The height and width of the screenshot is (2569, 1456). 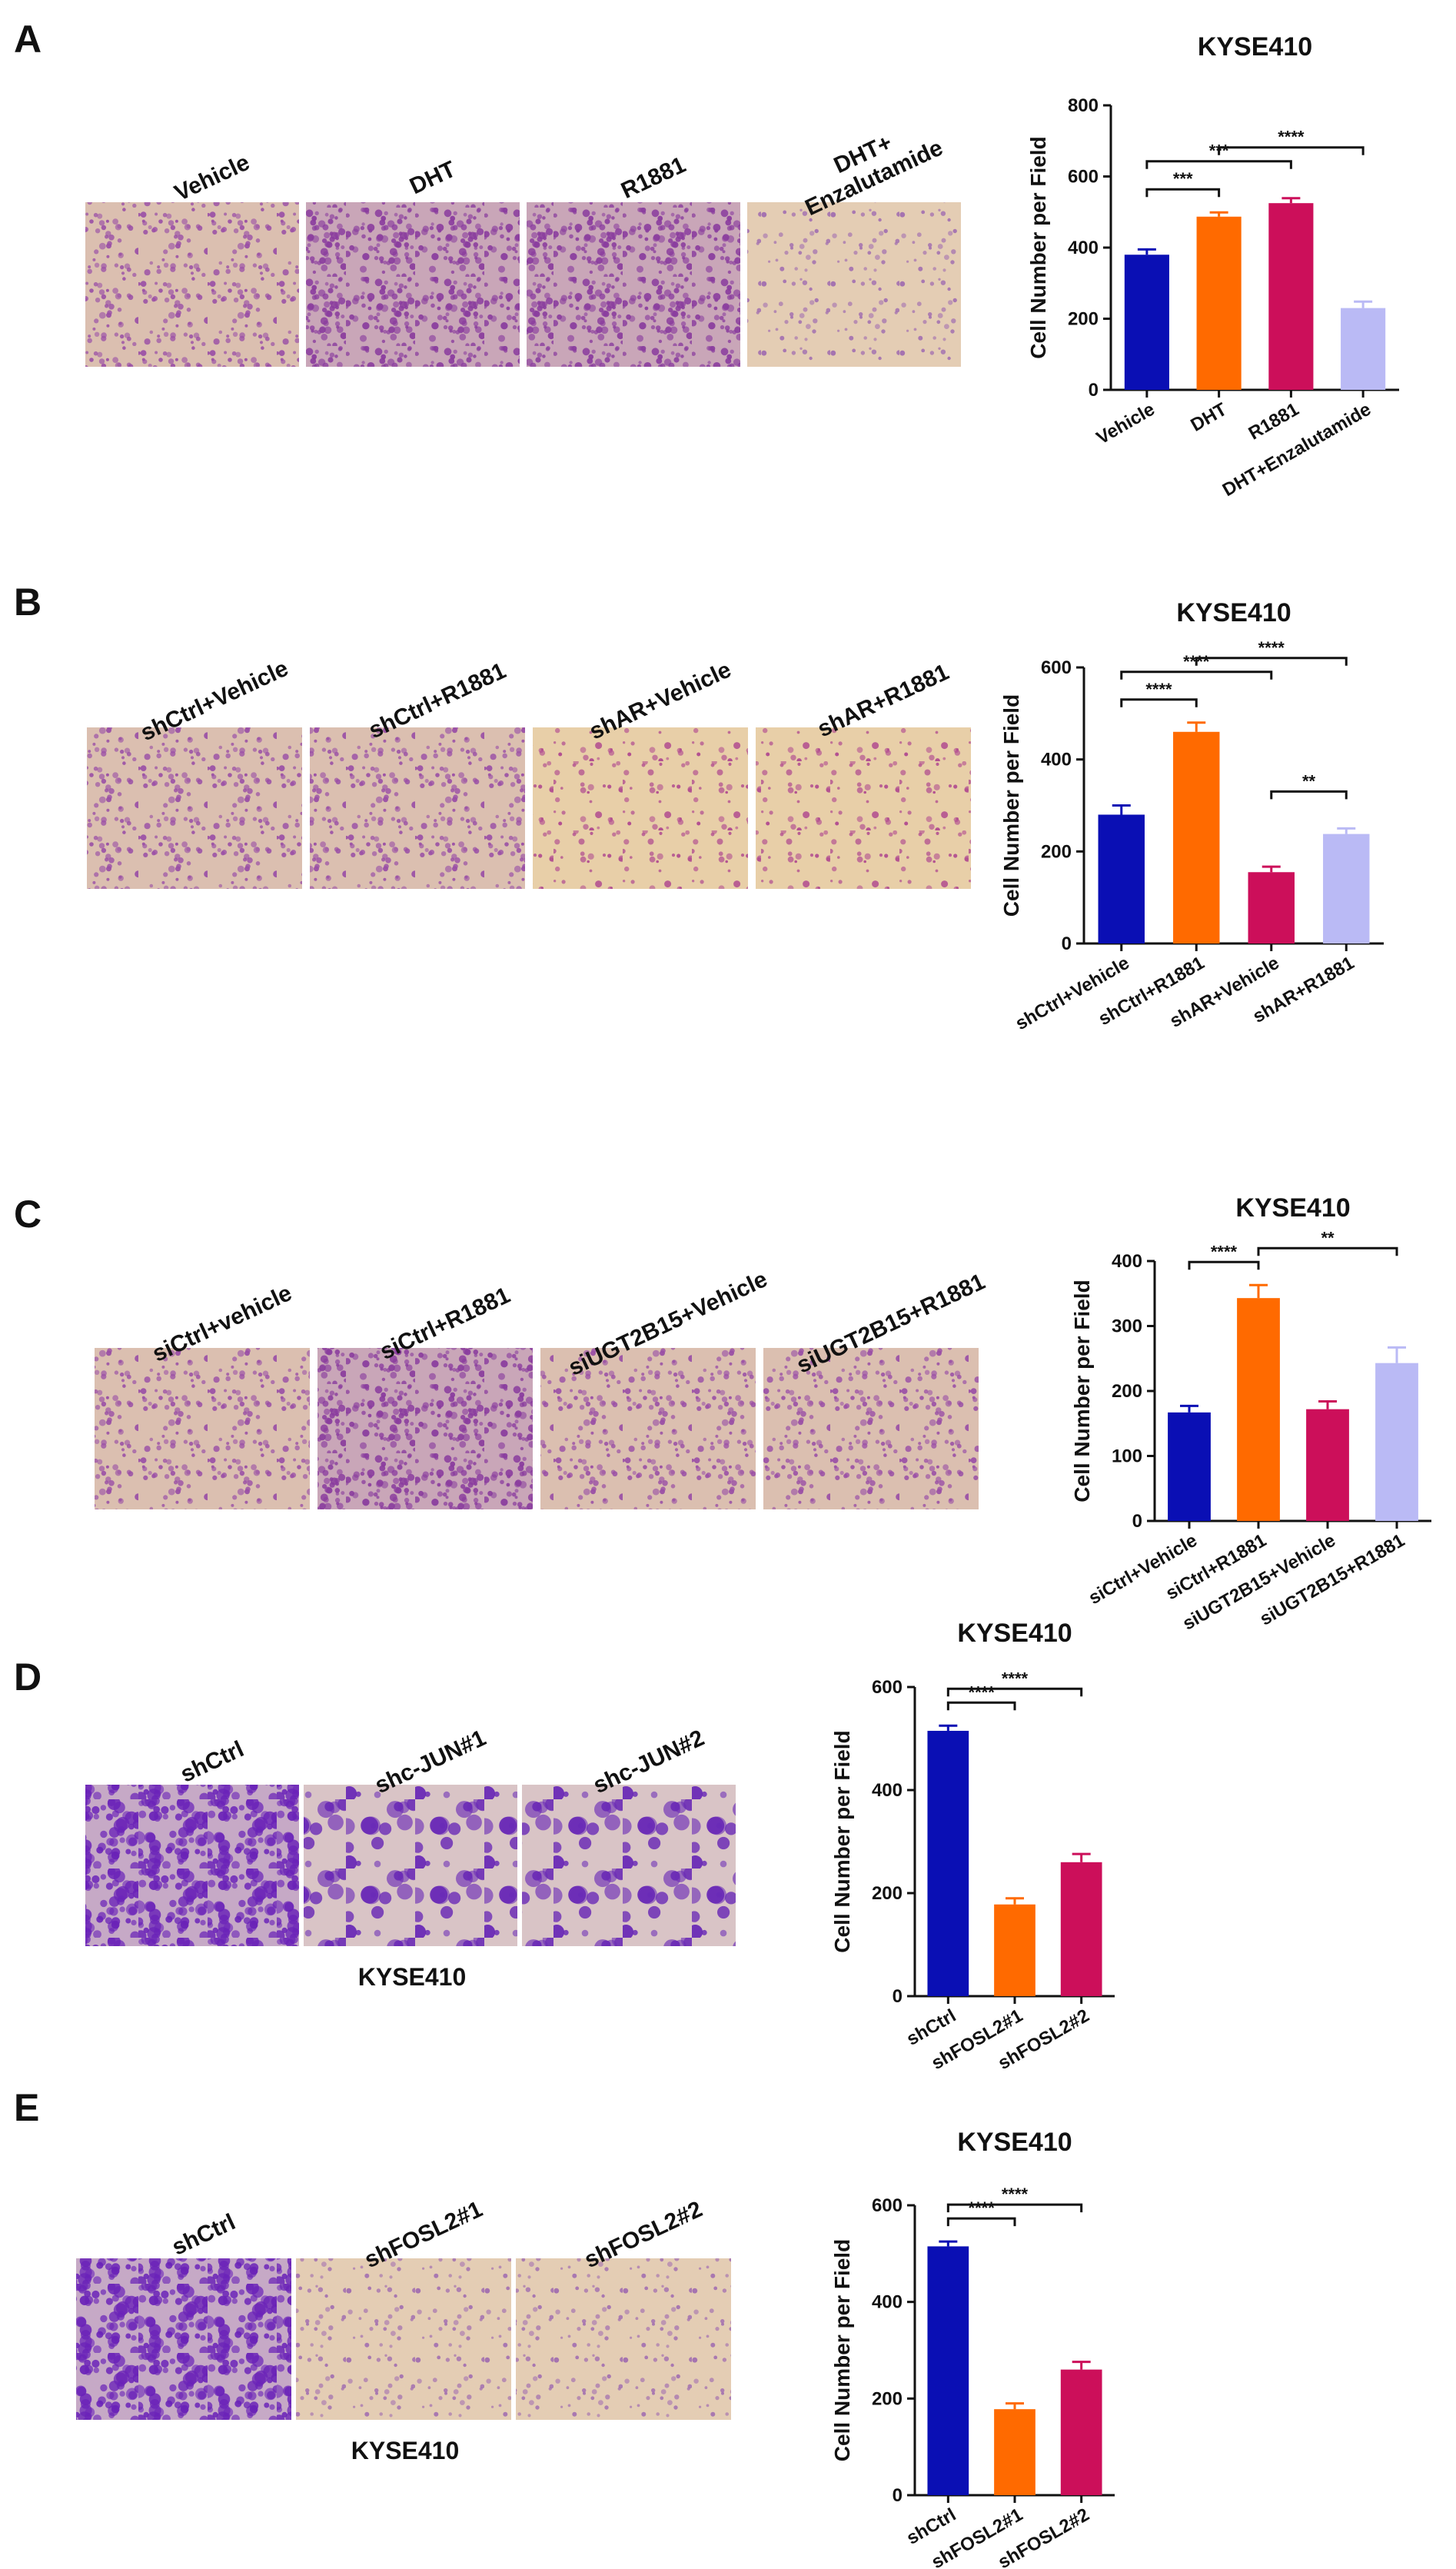 I want to click on panel-letter: B, so click(x=28, y=602).